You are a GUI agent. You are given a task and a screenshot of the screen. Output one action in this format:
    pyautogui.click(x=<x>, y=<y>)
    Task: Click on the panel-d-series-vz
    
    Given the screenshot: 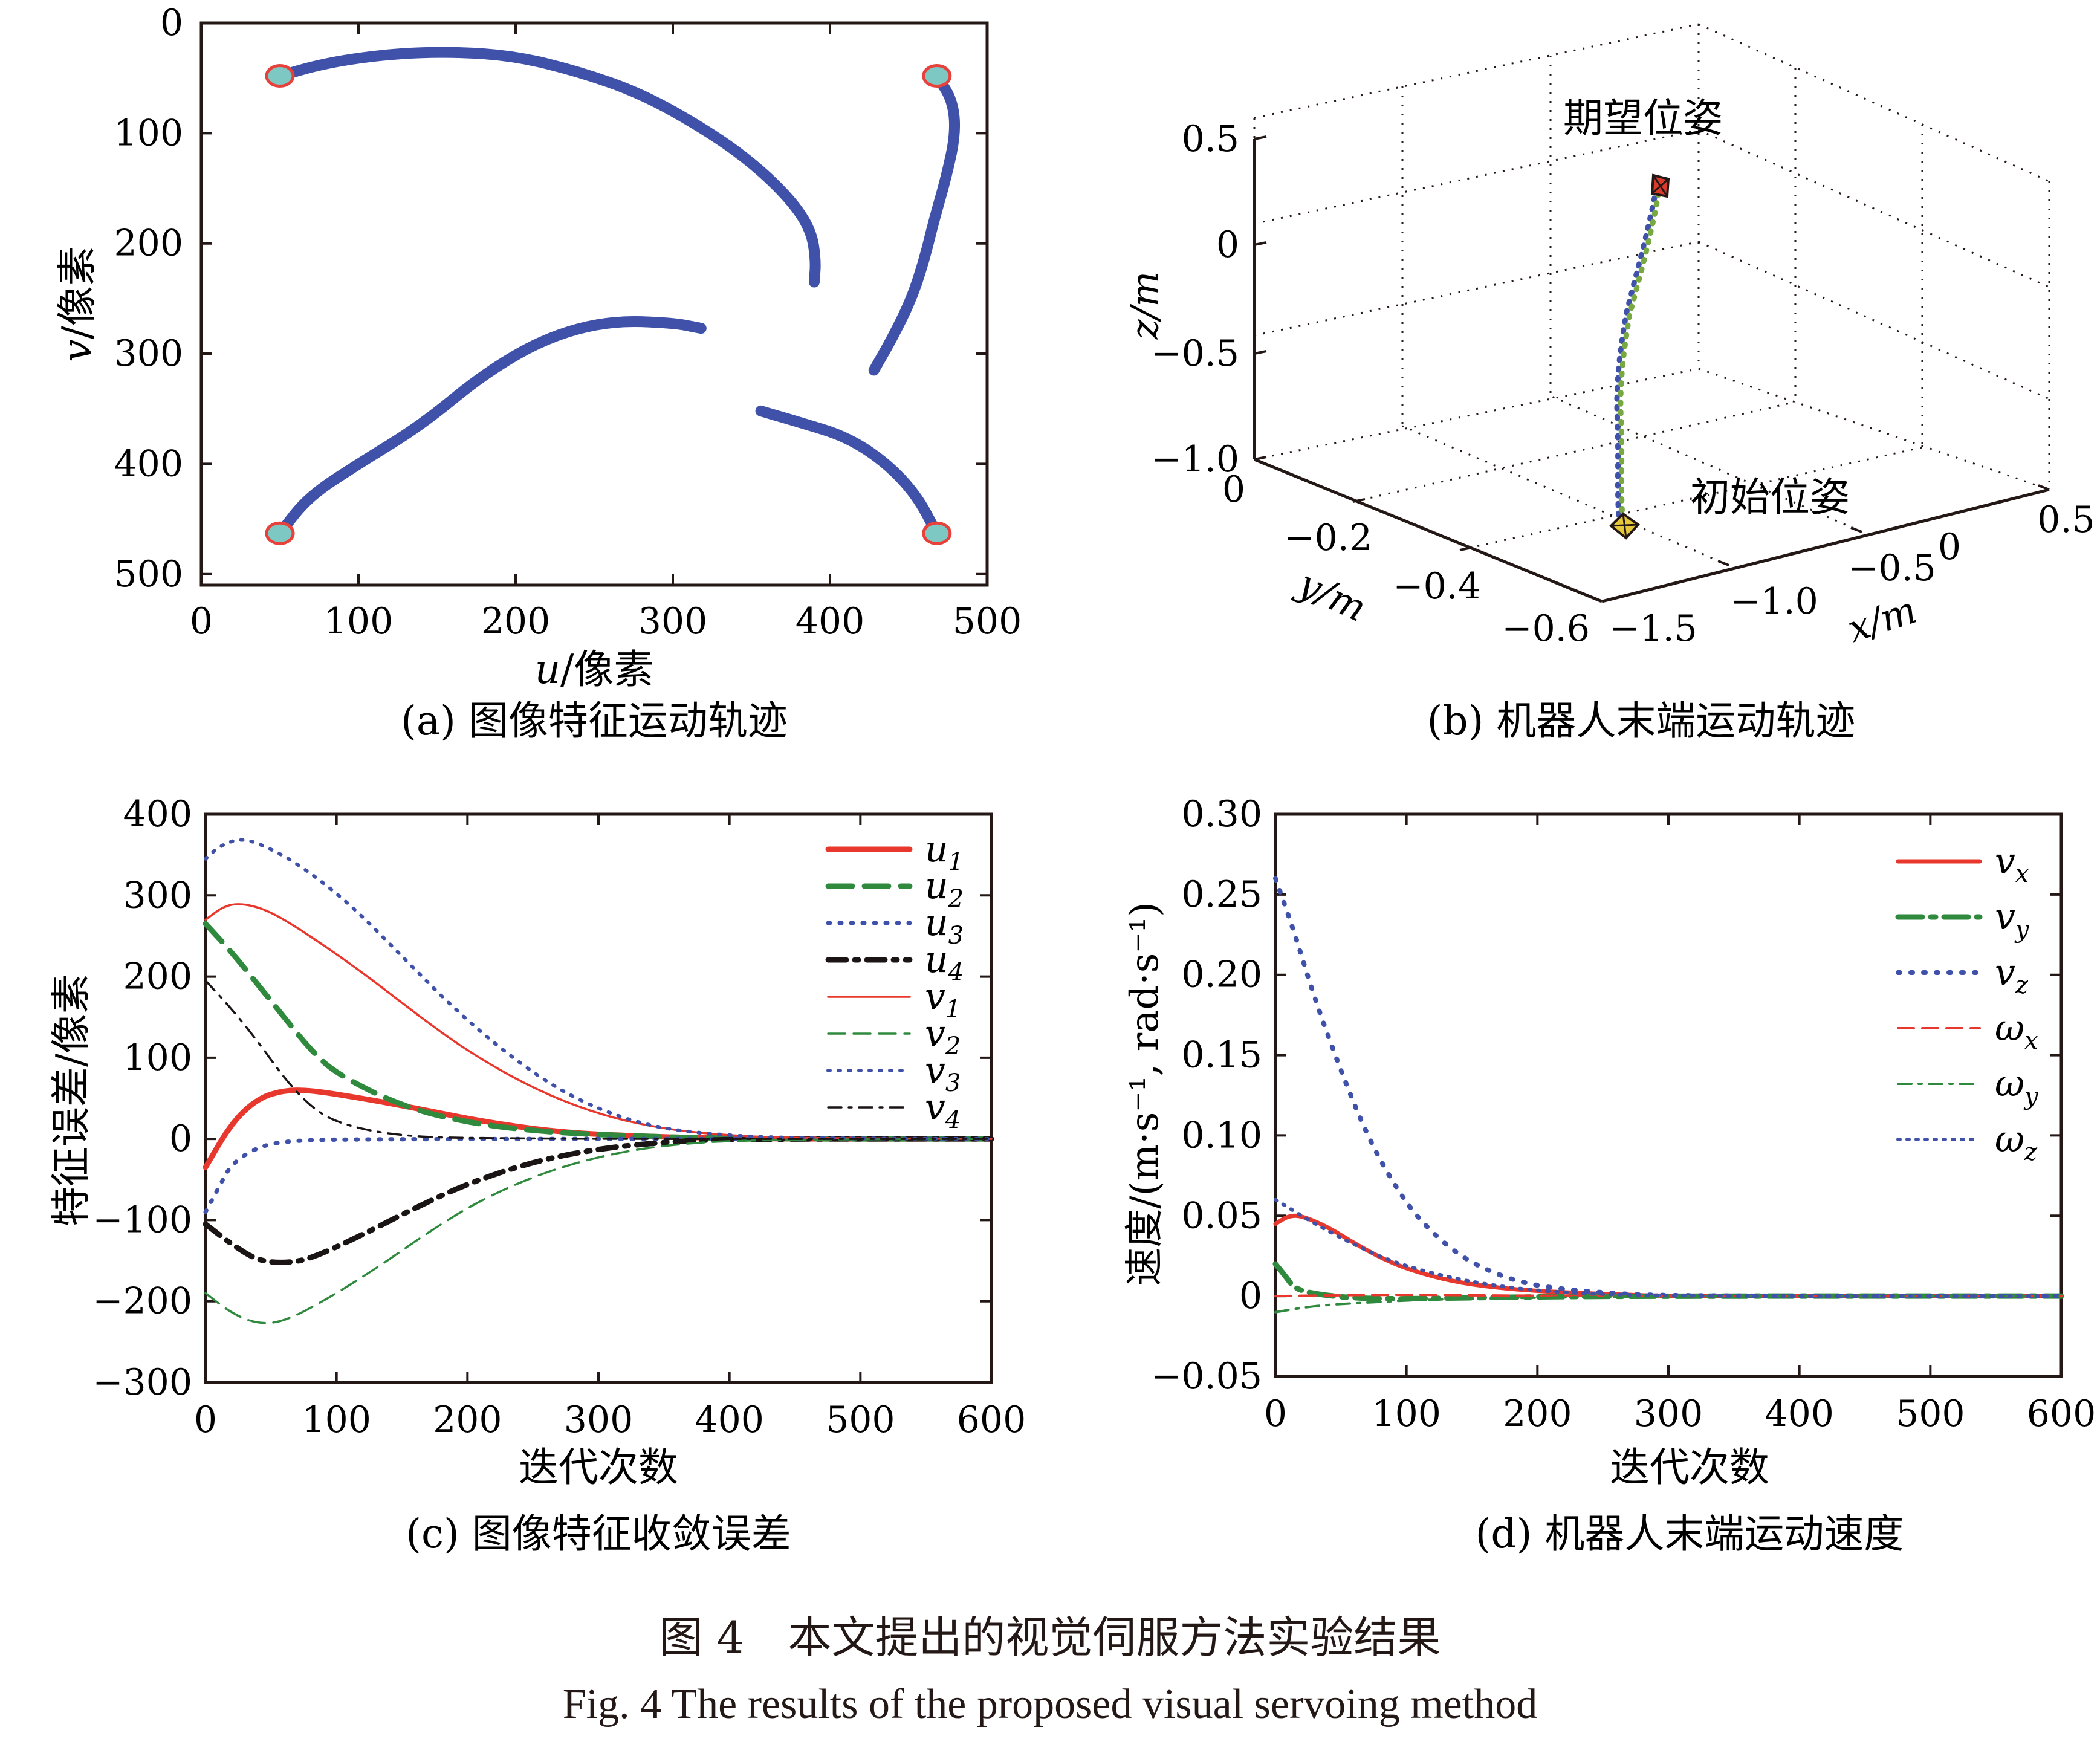 What is the action you would take?
    pyautogui.click(x=1668, y=1087)
    